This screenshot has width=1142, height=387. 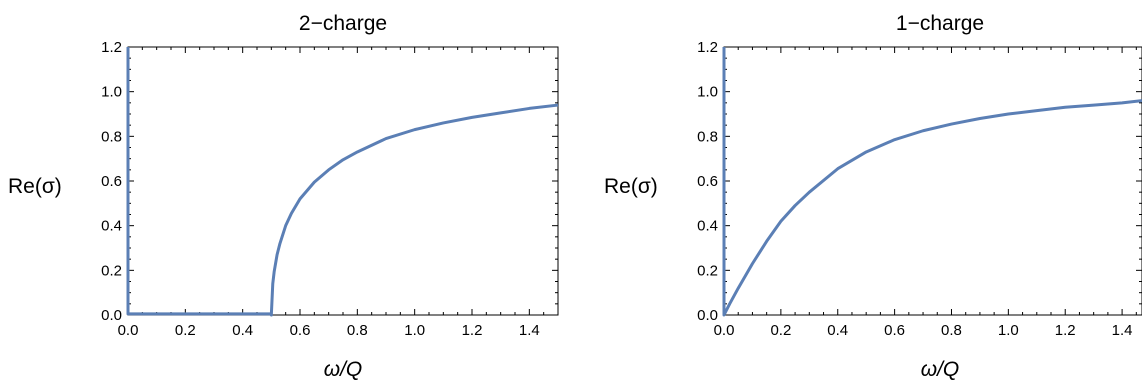 What do you see at coordinates (940, 23) in the screenshot?
I see `chart-title: 1−charge` at bounding box center [940, 23].